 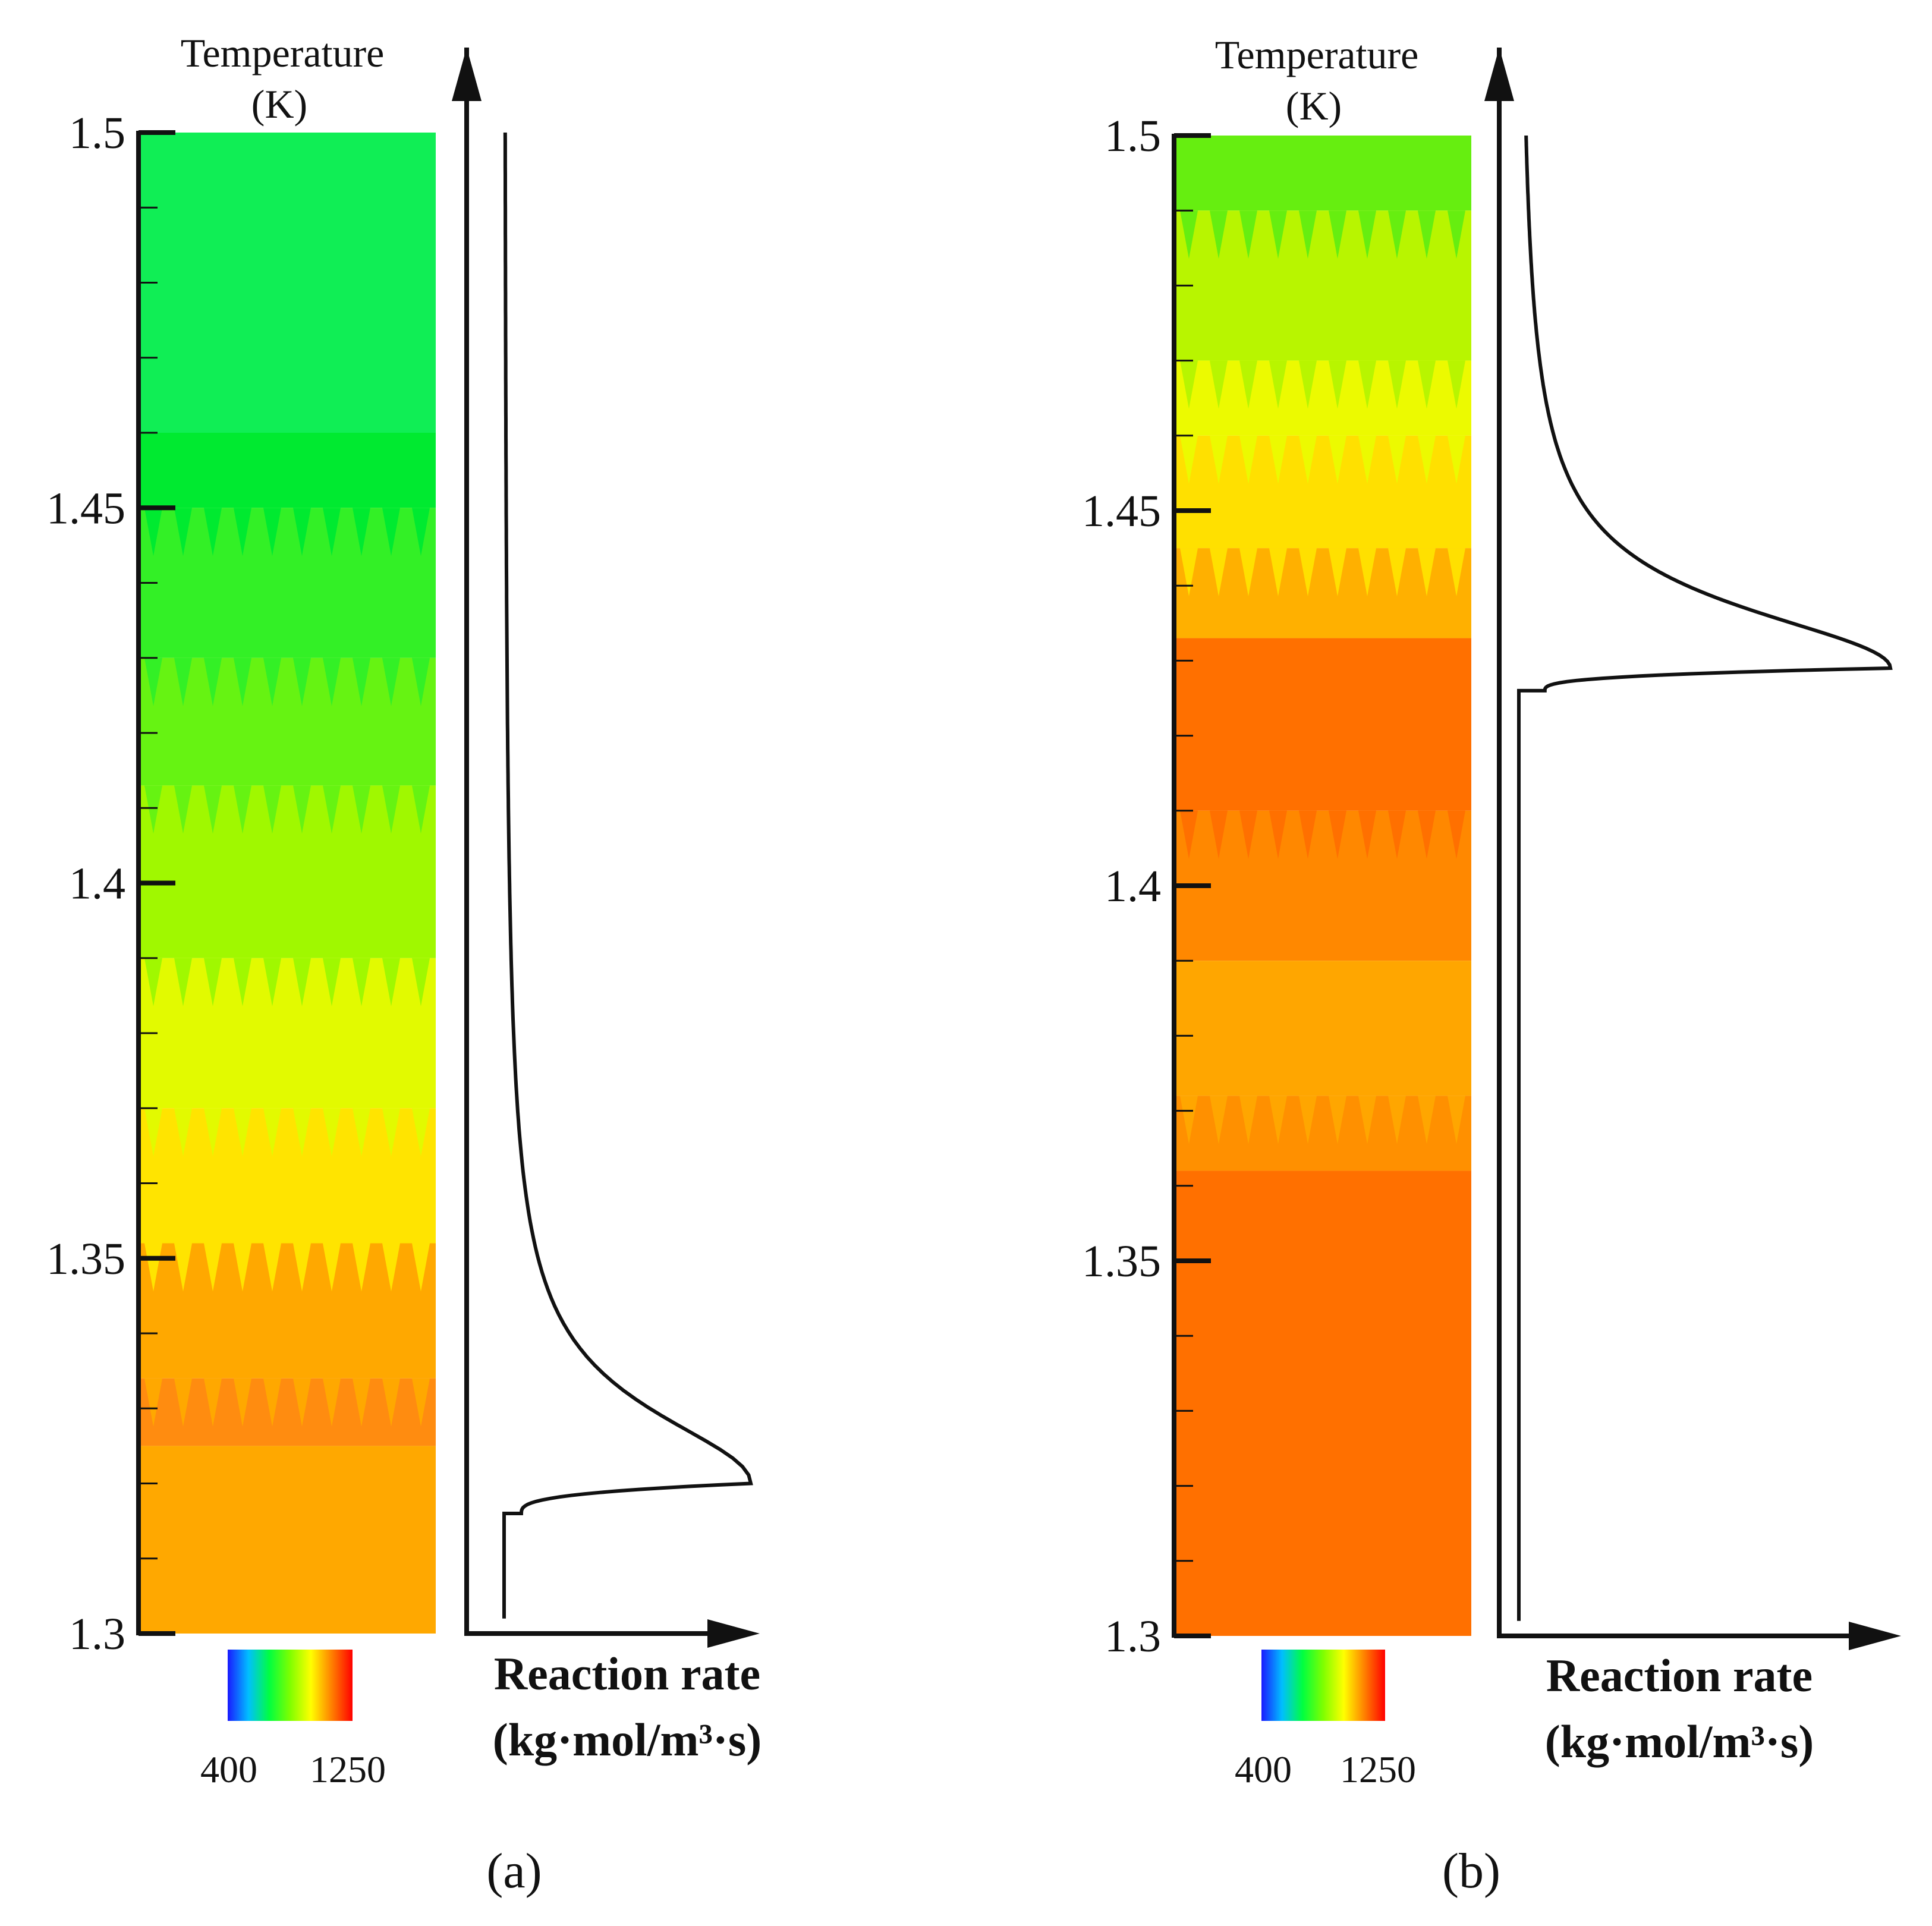 I want to click on panel-caption-a: (a), so click(x=514, y=1871).